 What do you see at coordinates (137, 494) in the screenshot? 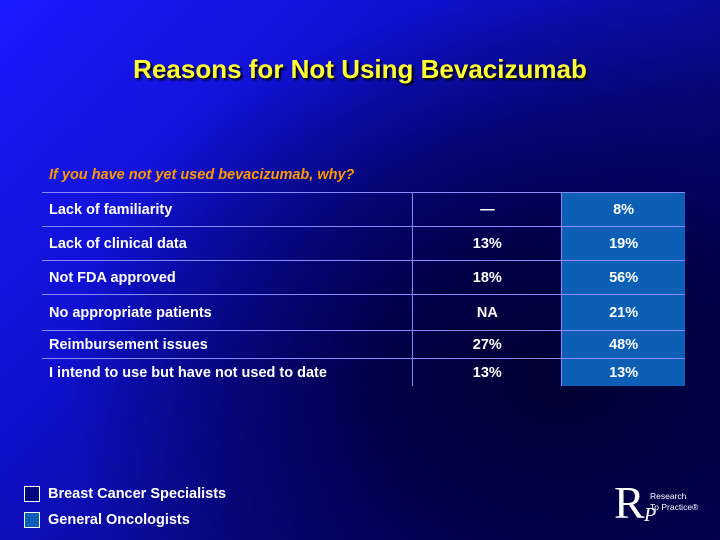
I see `legend-label: Breast Cancer Specialists` at bounding box center [137, 494].